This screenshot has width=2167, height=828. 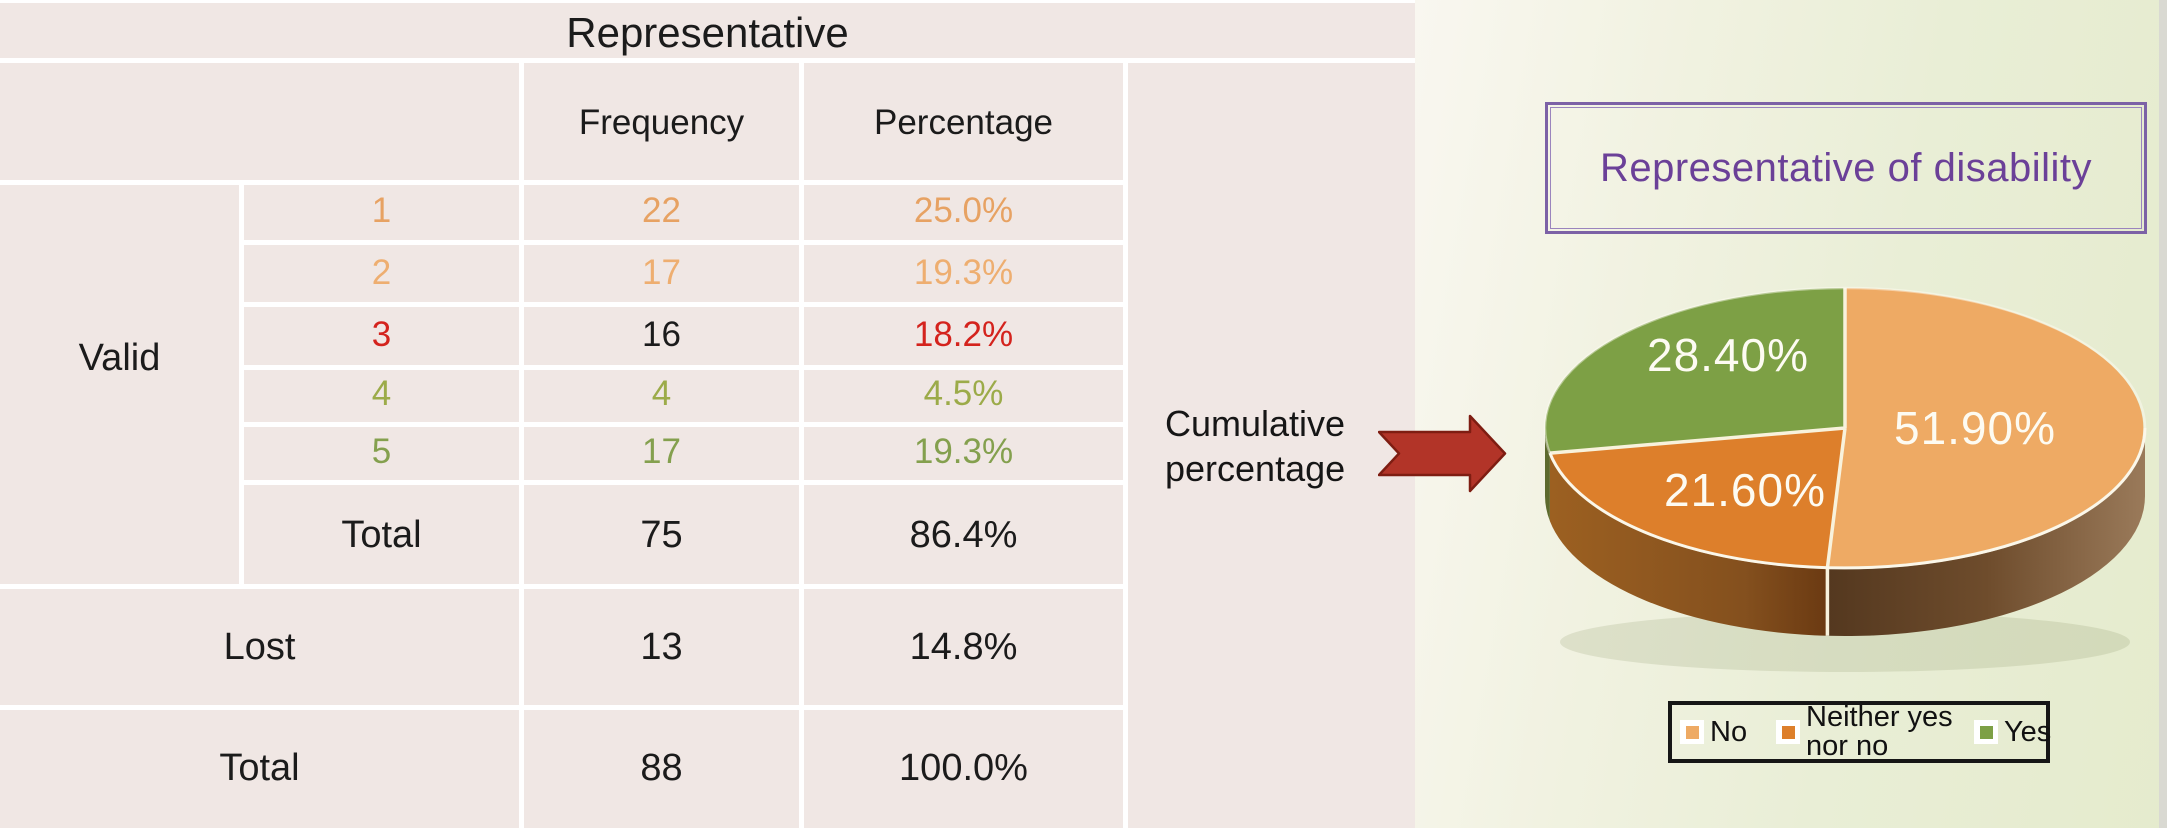 I want to click on chart-title: Representative of disability, so click(x=1846, y=167).